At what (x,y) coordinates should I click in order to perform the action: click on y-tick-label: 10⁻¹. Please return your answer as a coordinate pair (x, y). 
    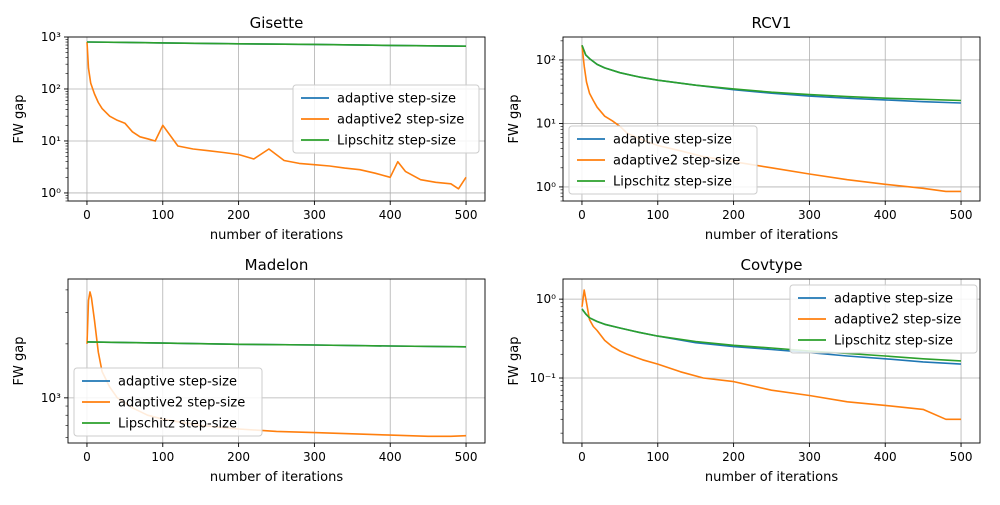
    Looking at the image, I should click on (543, 378).